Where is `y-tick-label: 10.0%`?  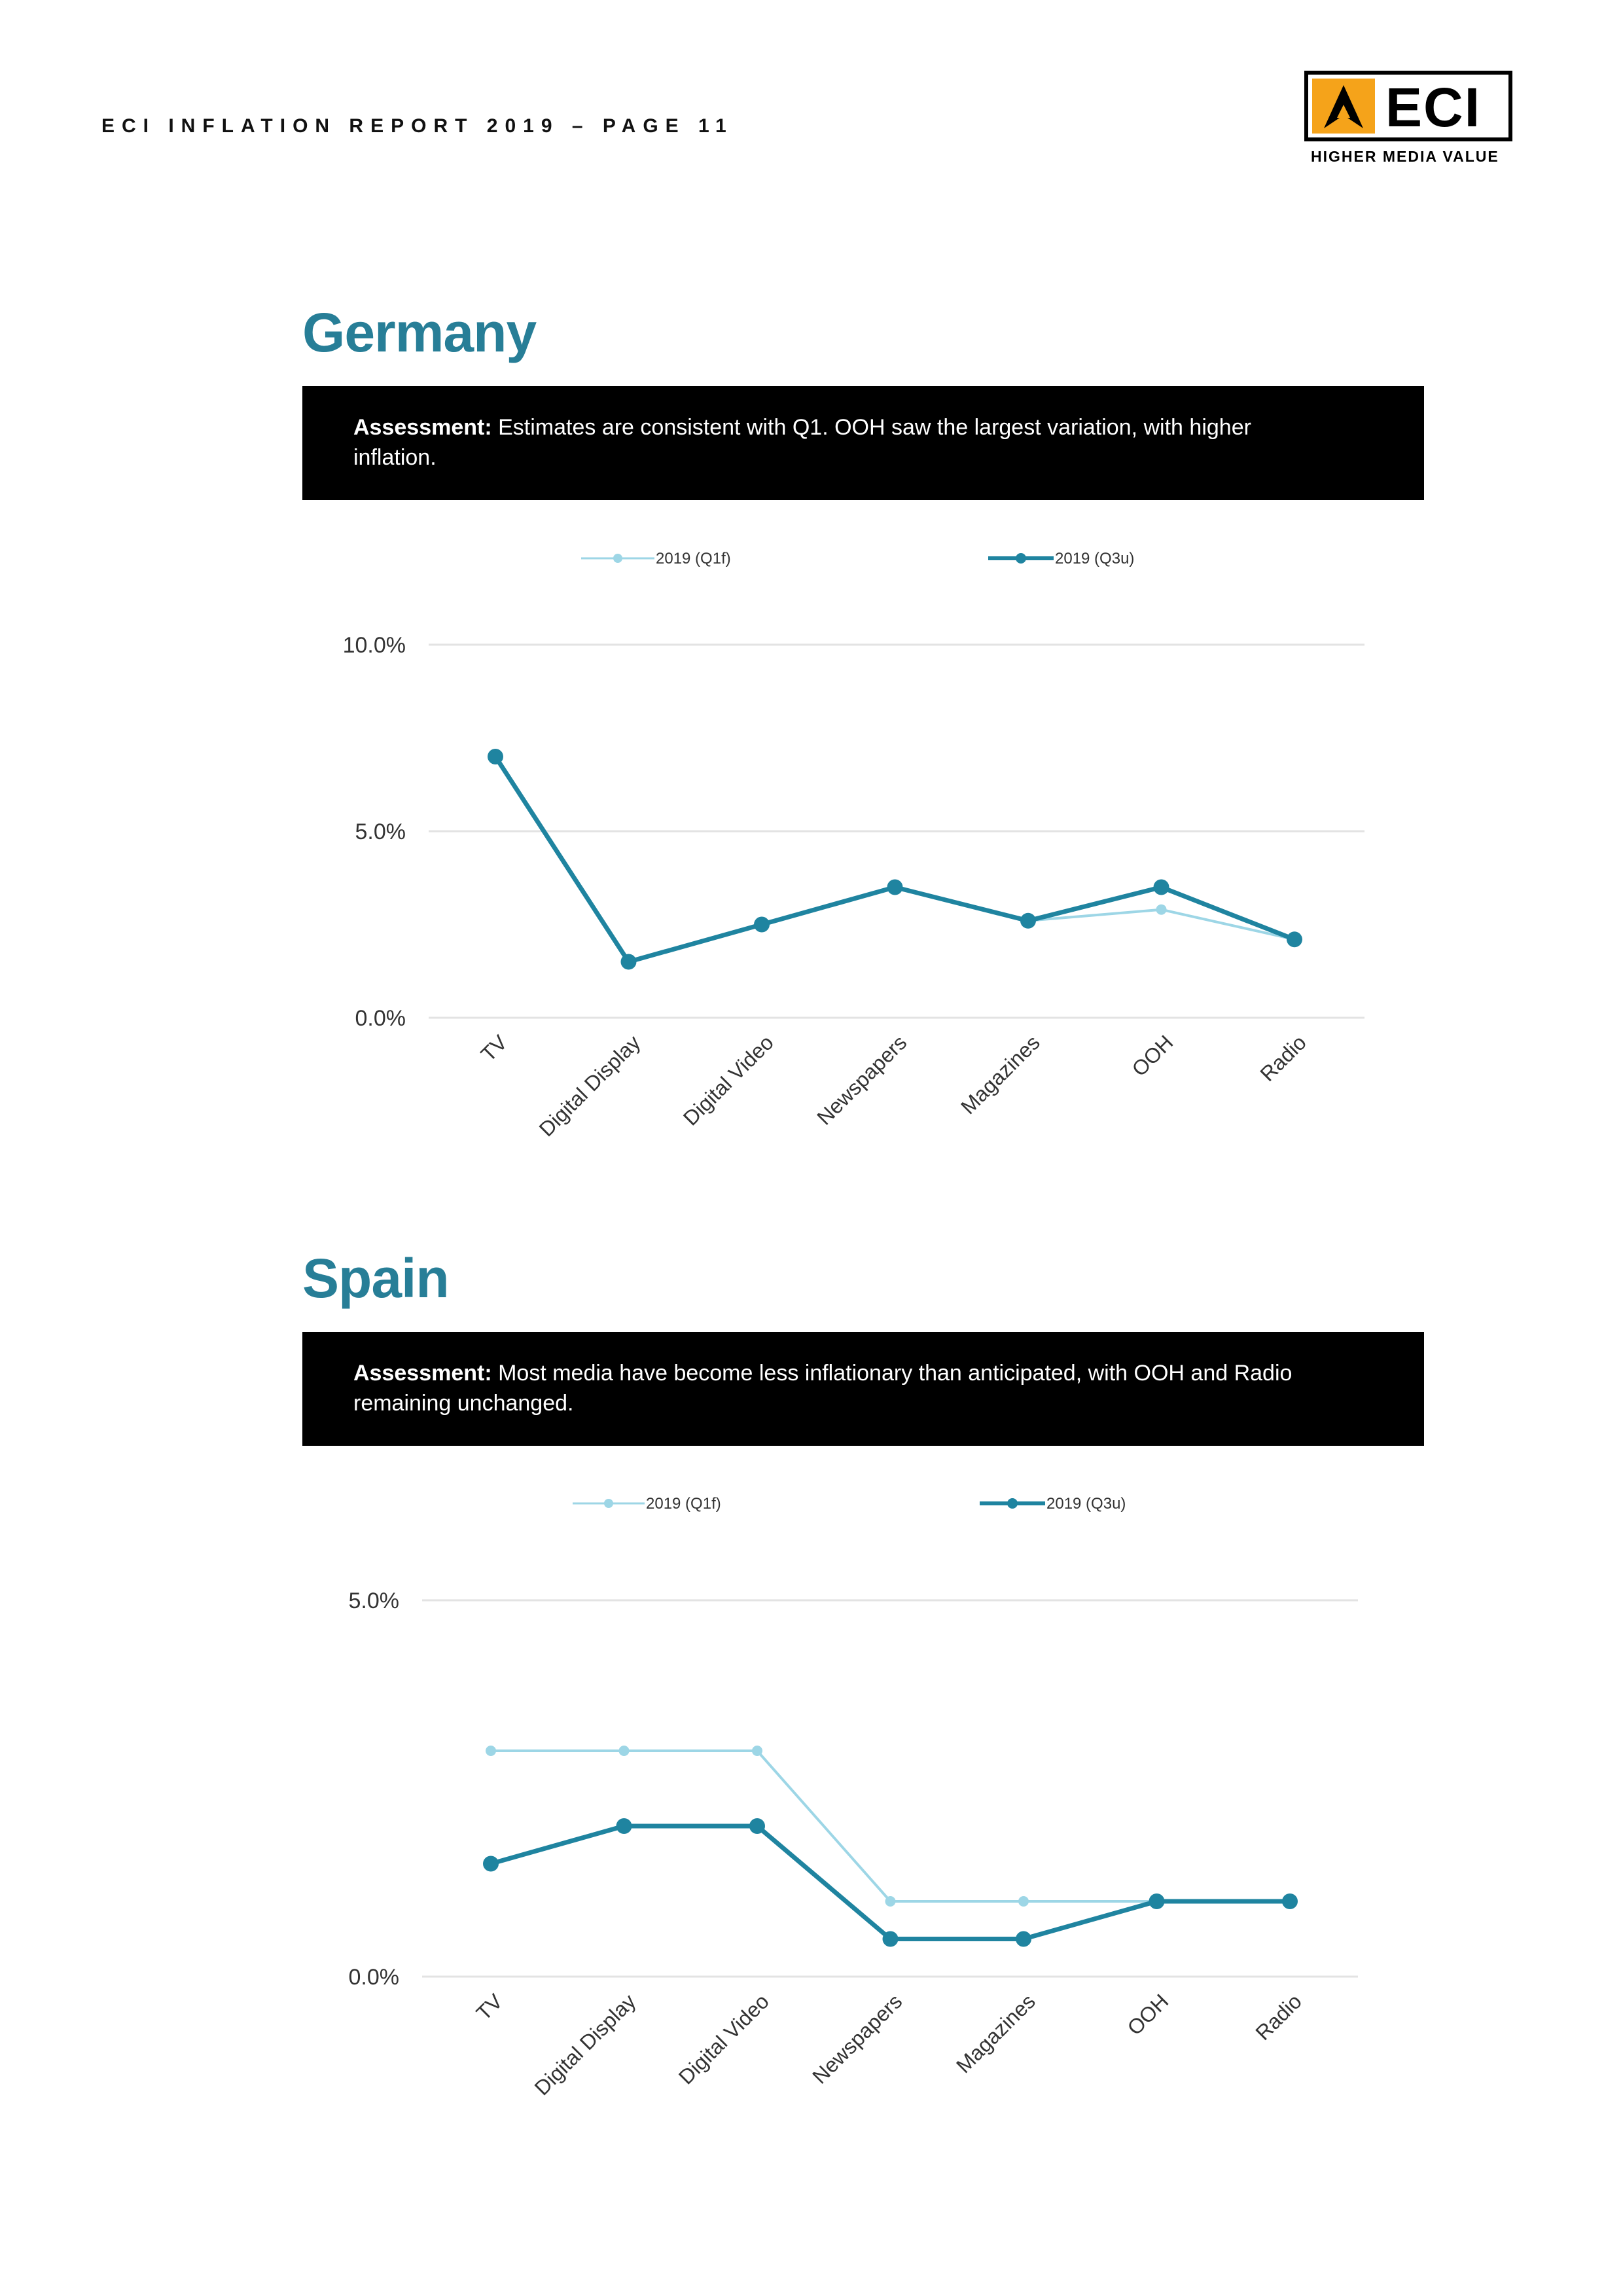
y-tick-label: 10.0% is located at coordinates (374, 645).